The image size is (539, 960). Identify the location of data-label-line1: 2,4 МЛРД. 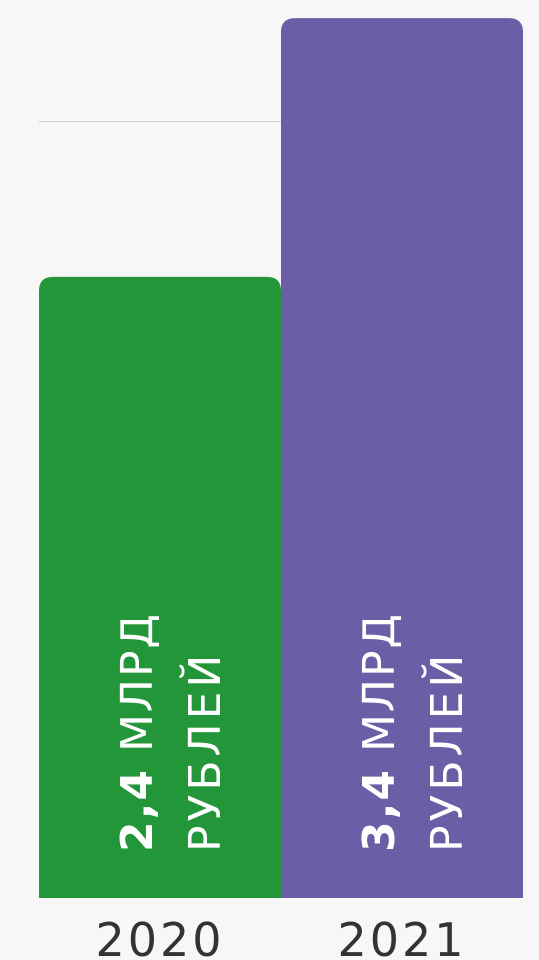
(137, 732).